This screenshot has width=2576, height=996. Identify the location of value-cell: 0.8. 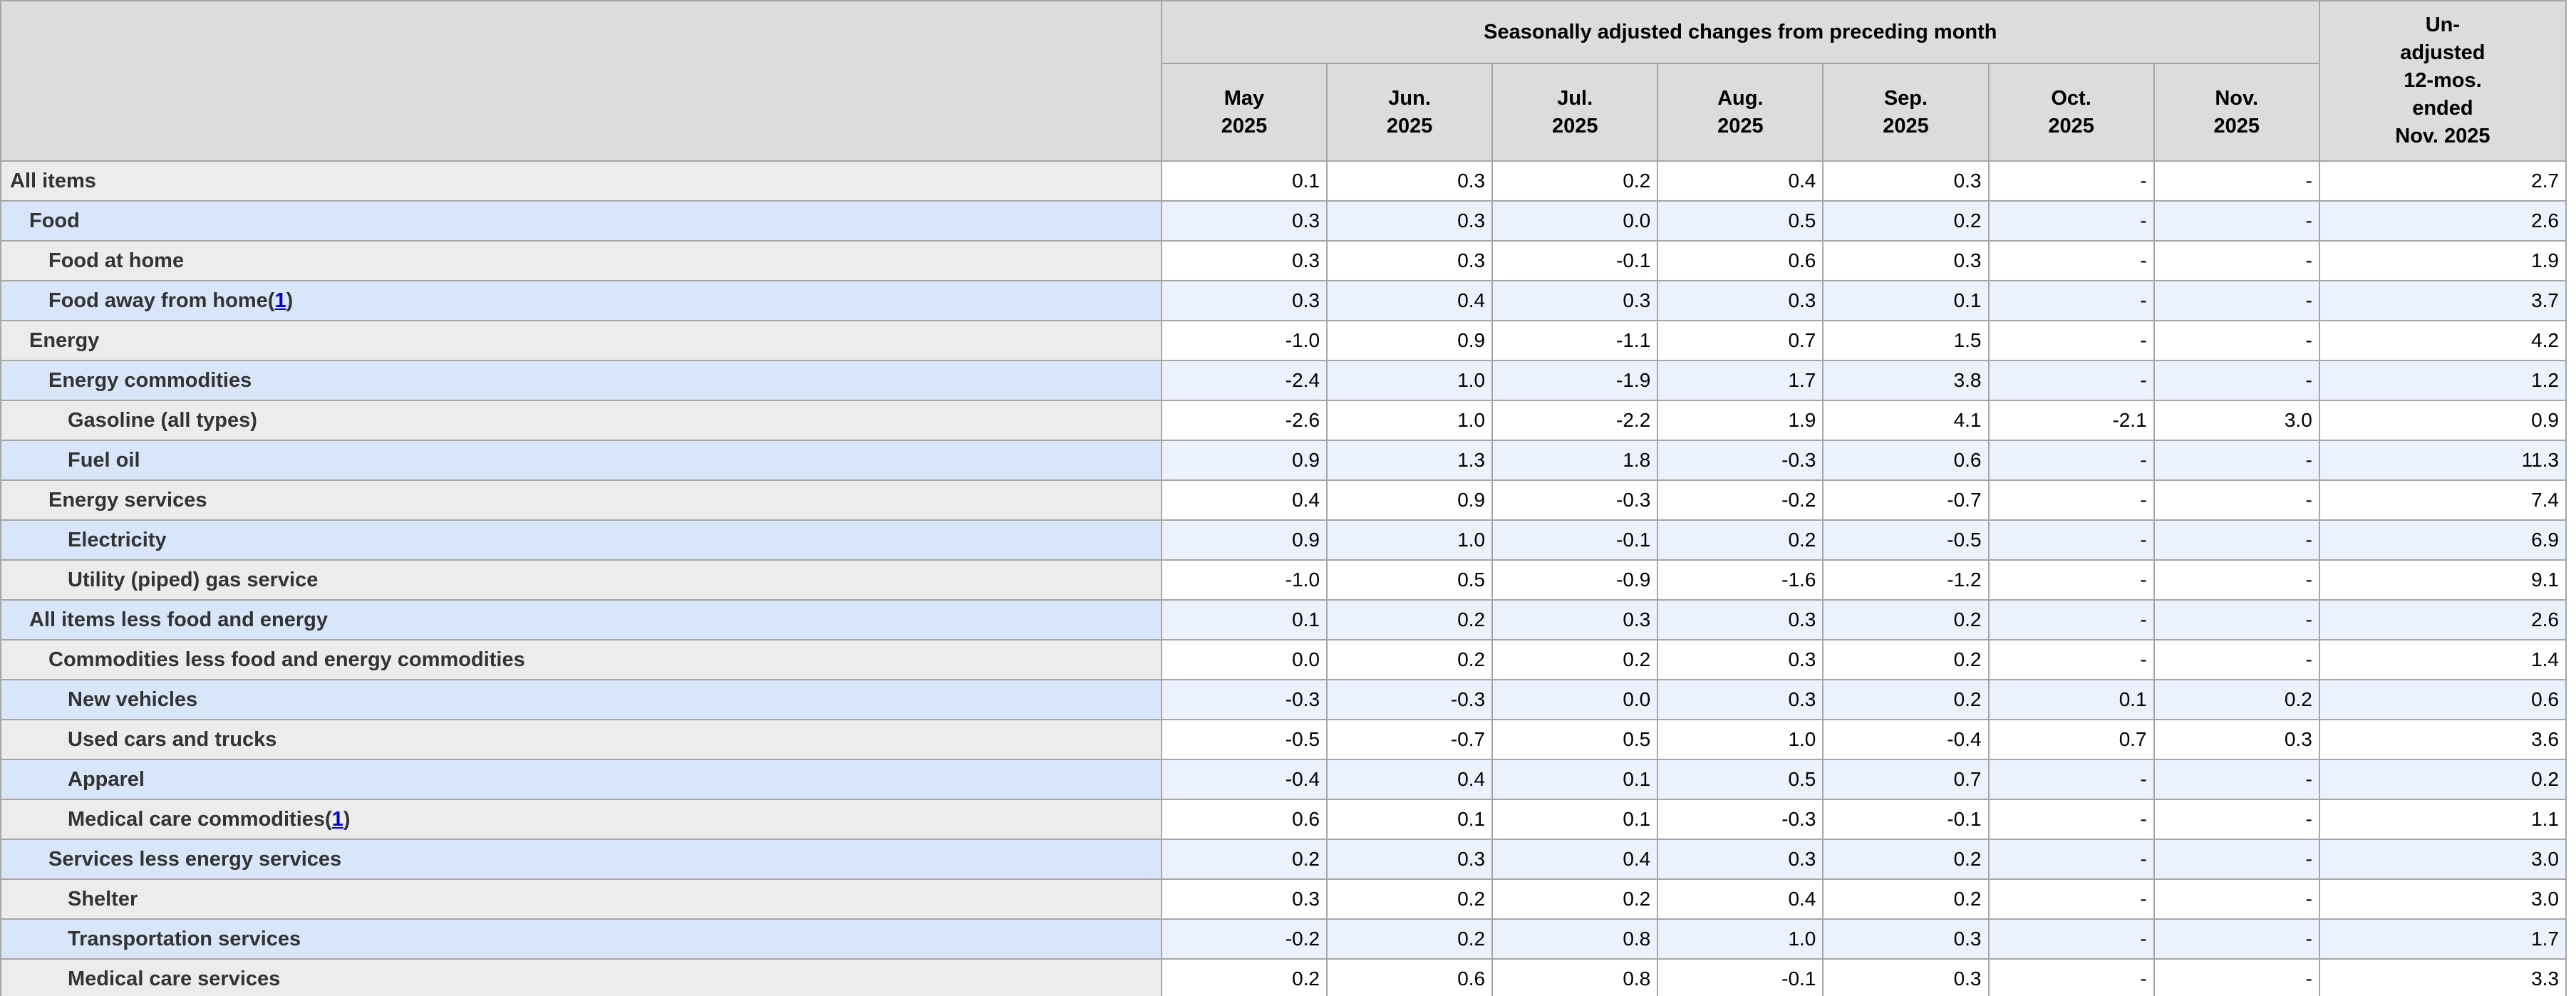
(1575, 939).